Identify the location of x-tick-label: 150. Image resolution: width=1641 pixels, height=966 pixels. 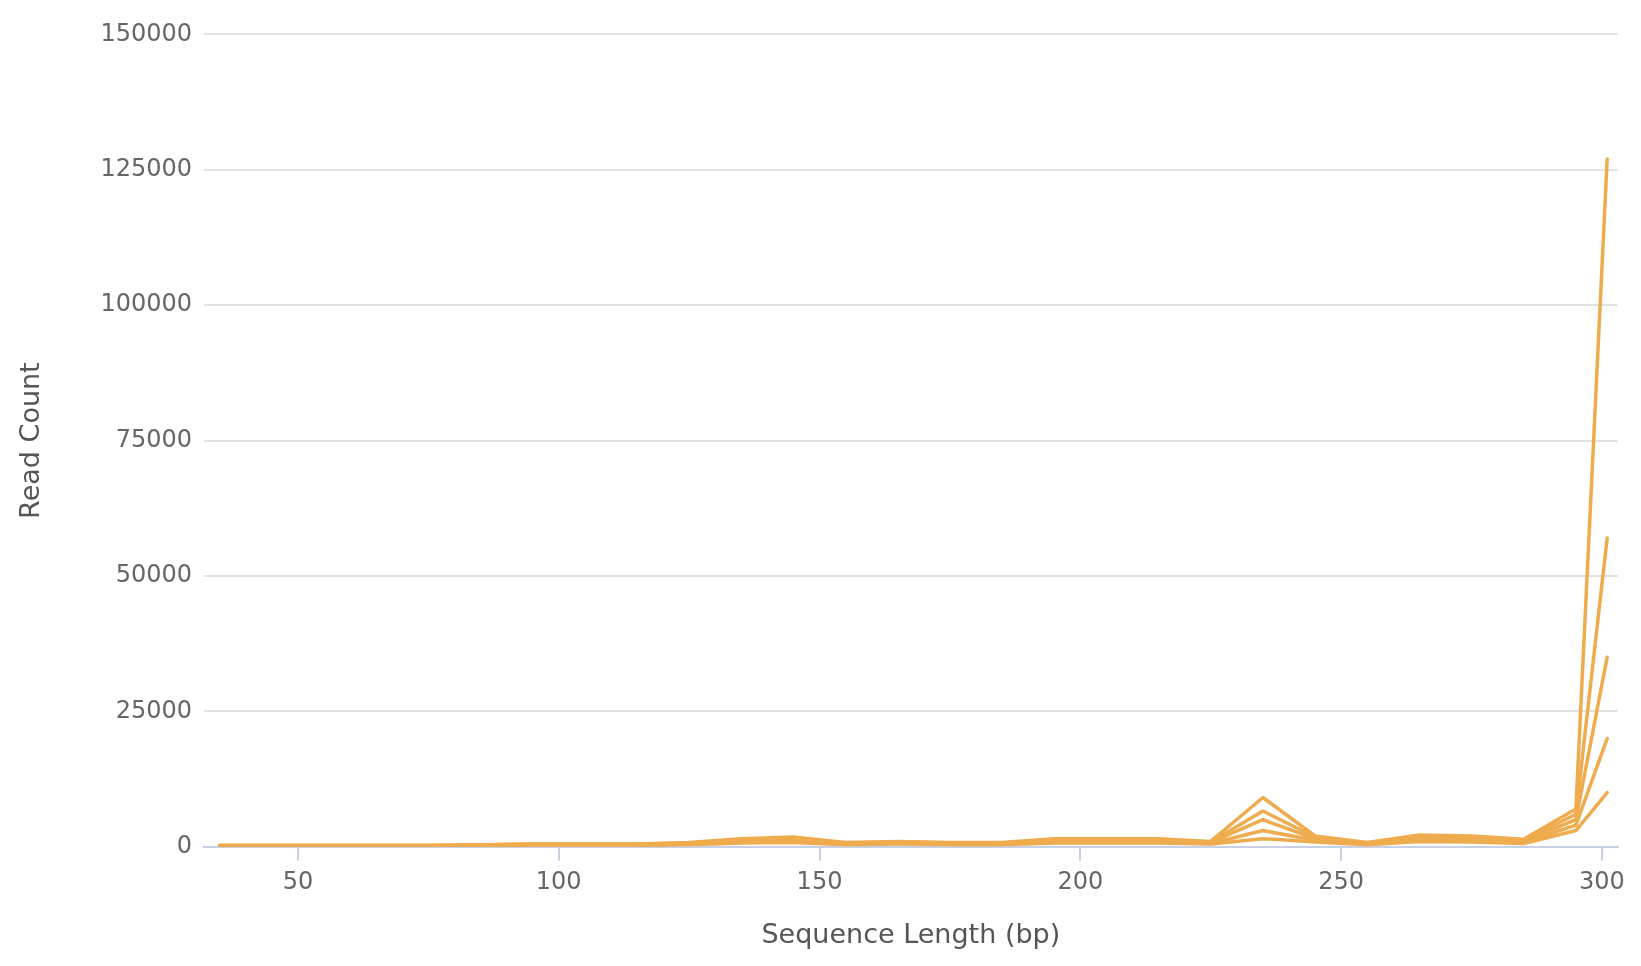
(819, 881).